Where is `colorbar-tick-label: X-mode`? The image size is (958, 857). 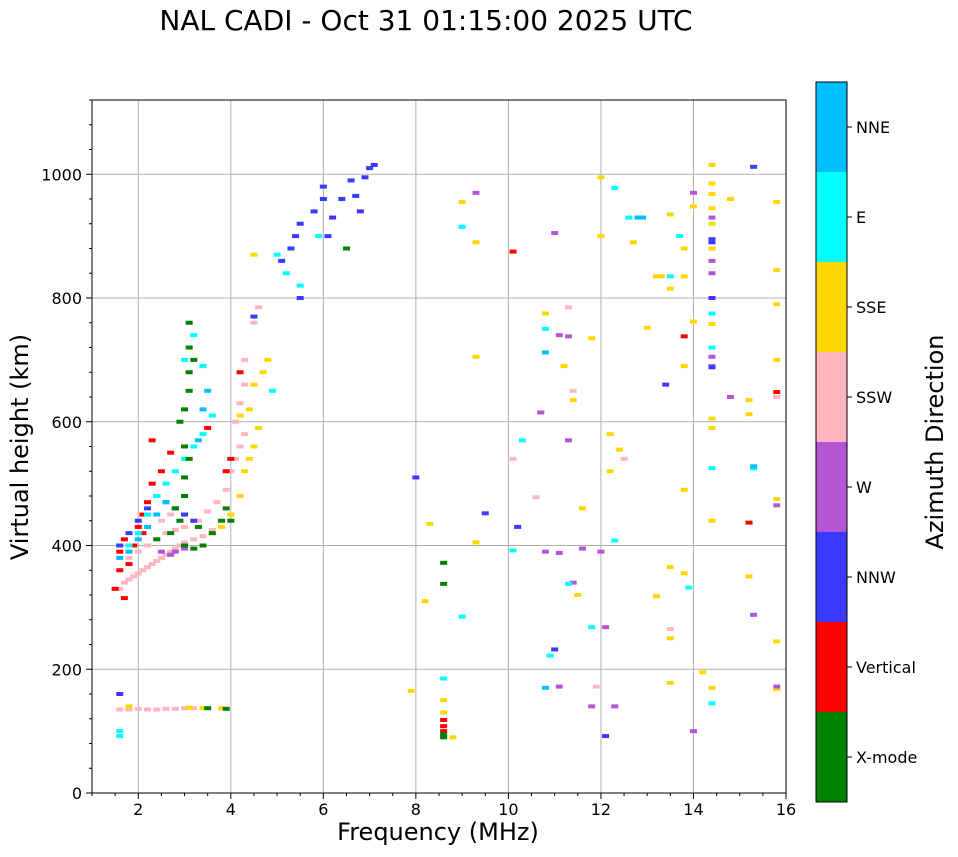
colorbar-tick-label: X-mode is located at coordinates (886, 757).